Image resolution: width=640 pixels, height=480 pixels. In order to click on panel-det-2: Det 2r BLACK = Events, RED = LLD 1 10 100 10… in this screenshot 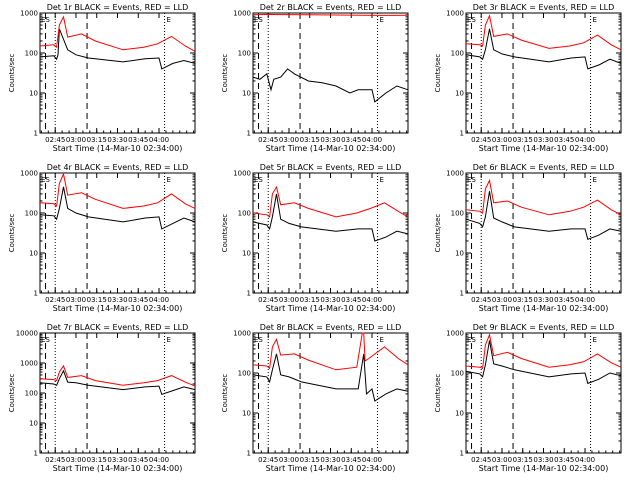, I will do `click(315, 78)`.